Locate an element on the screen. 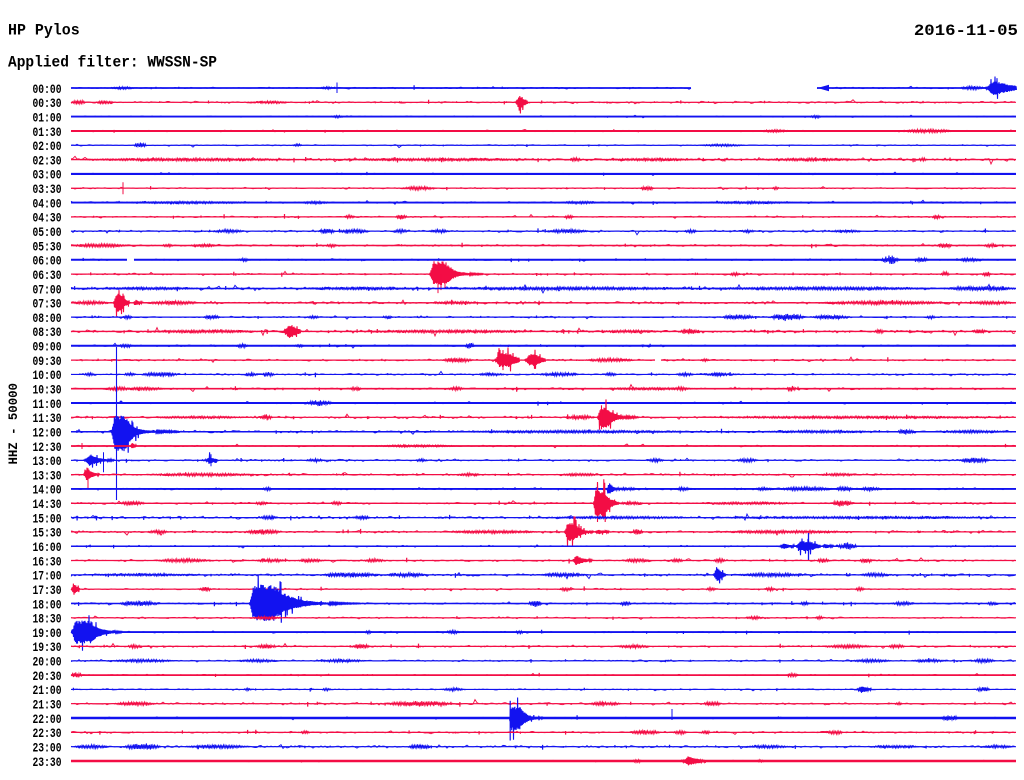  svg-text: 11:00 is located at coordinates (47, 404).